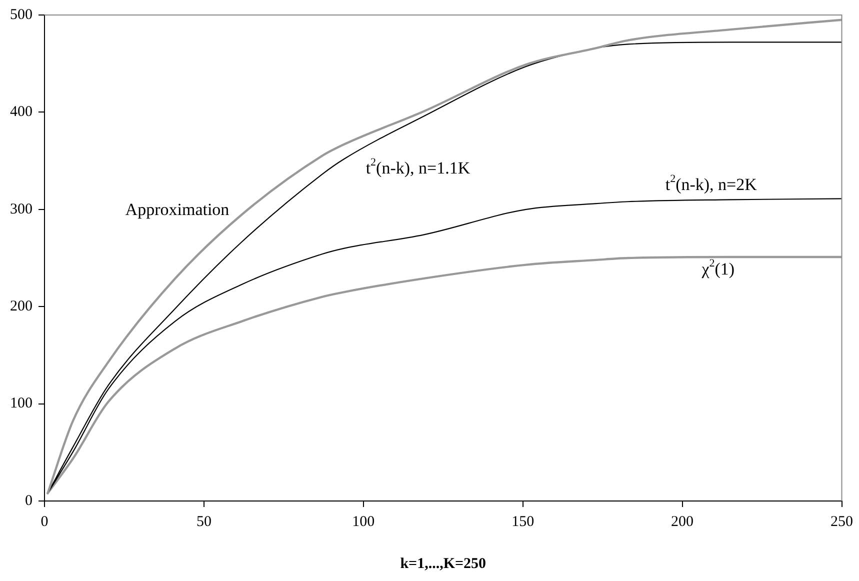 Image resolution: width=859 pixels, height=581 pixels. Describe the element at coordinates (21, 209) in the screenshot. I see `y-tick-label: 300` at that location.